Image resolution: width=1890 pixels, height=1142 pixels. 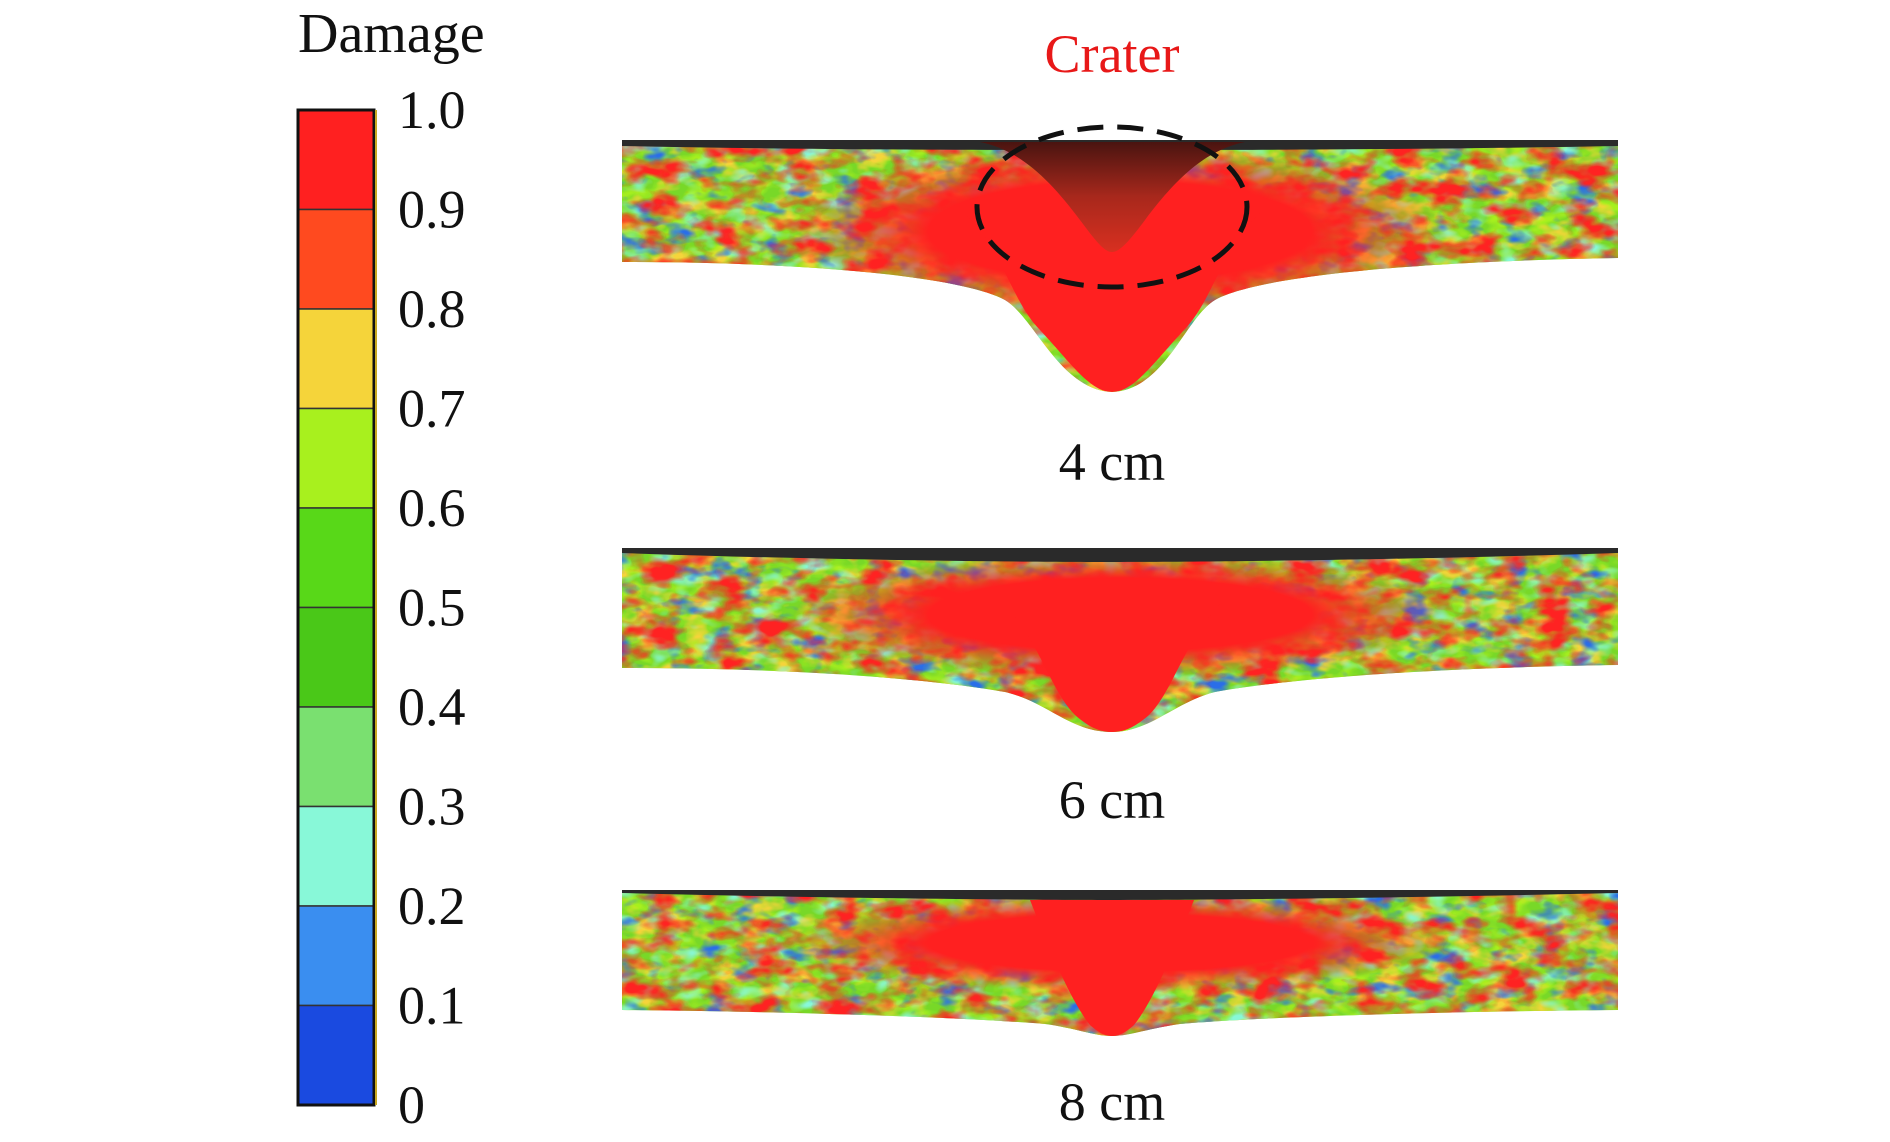 What do you see at coordinates (1112, 1102) in the screenshot?
I see `panel-label-8cm: 8 cm` at bounding box center [1112, 1102].